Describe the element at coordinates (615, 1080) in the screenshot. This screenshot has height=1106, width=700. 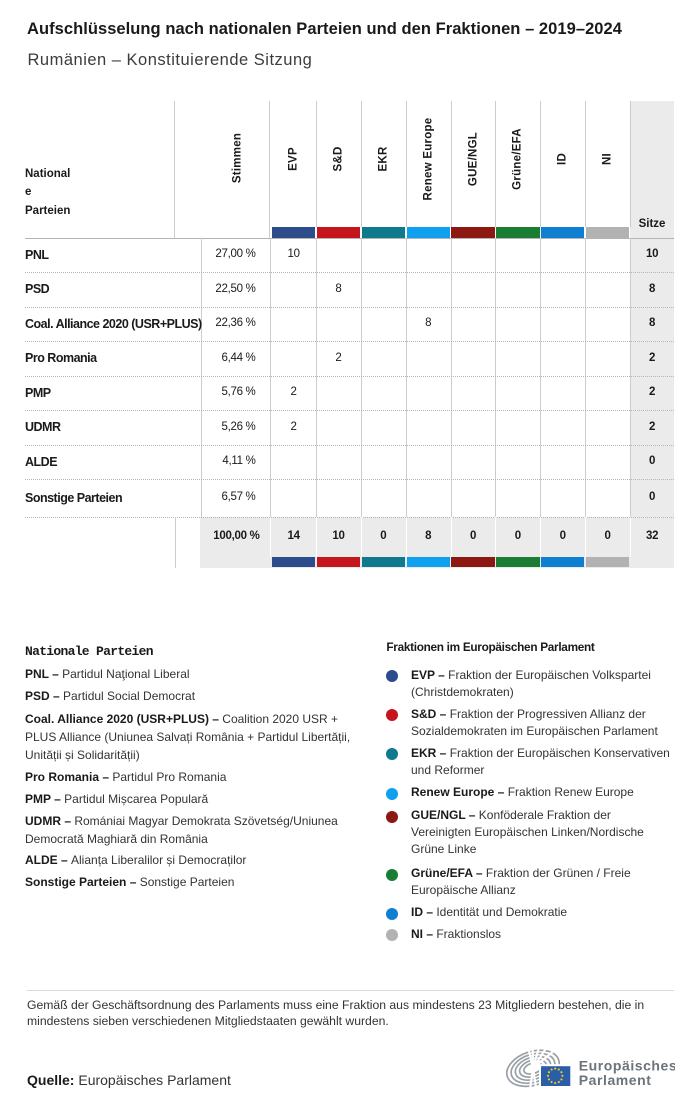
I see `svg-text: Parlament` at that location.